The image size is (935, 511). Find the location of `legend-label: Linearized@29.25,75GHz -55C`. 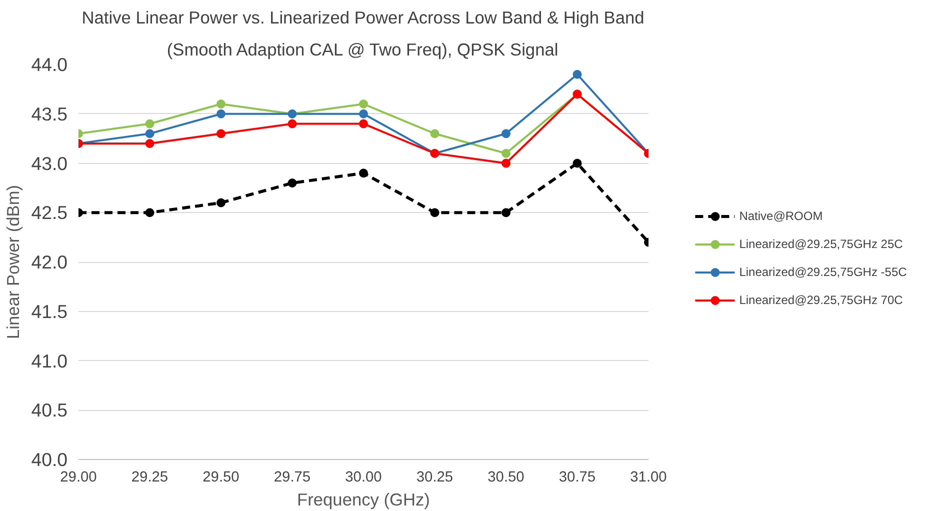

legend-label: Linearized@29.25,75GHz -55C is located at coordinates (823, 272).